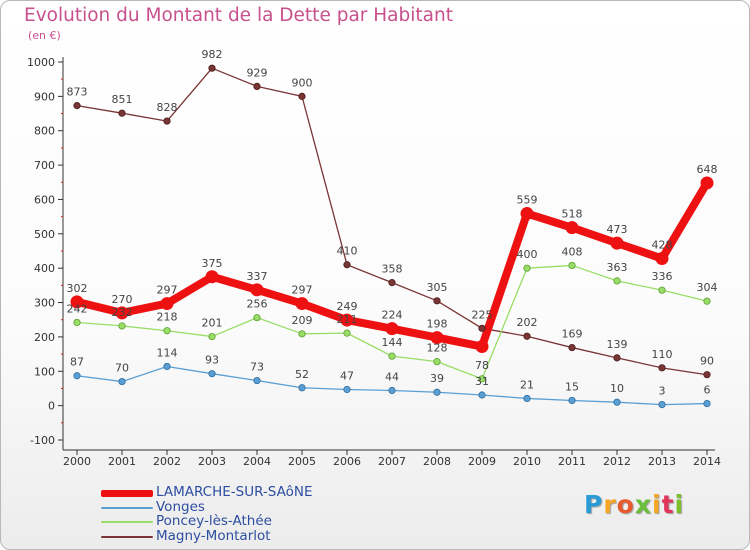 This screenshot has height=550, width=750. What do you see at coordinates (44, 234) in the screenshot?
I see `y-tick-label: 500` at bounding box center [44, 234].